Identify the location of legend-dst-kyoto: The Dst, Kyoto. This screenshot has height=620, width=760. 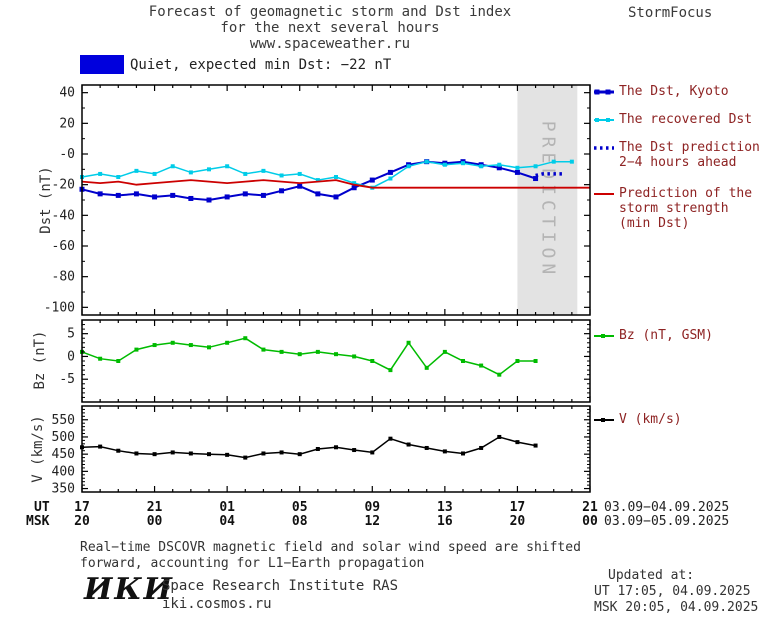
(661, 91).